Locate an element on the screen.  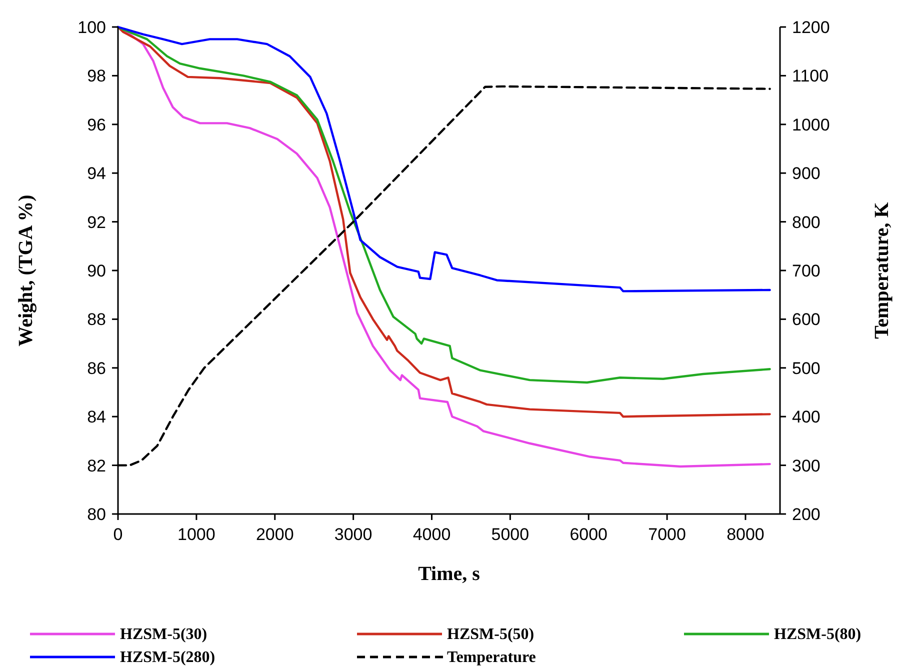
y2-tick-label: 600 is located at coordinates (806, 320).